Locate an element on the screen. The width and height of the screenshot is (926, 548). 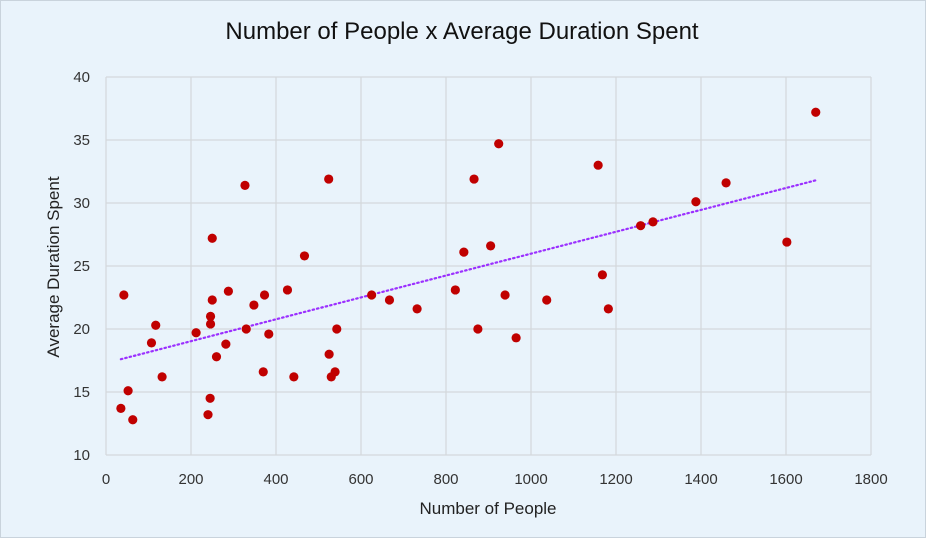
y-tick-label: 30 is located at coordinates (81, 203).